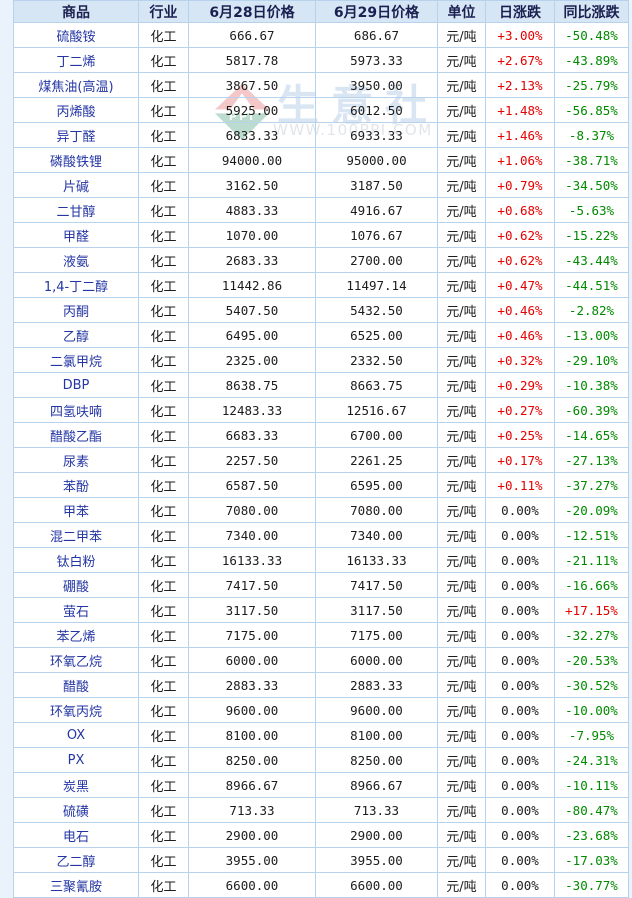 This screenshot has width=632, height=898. What do you see at coordinates (591, 110) in the screenshot?
I see `yoy-change-cell: -56.85%` at bounding box center [591, 110].